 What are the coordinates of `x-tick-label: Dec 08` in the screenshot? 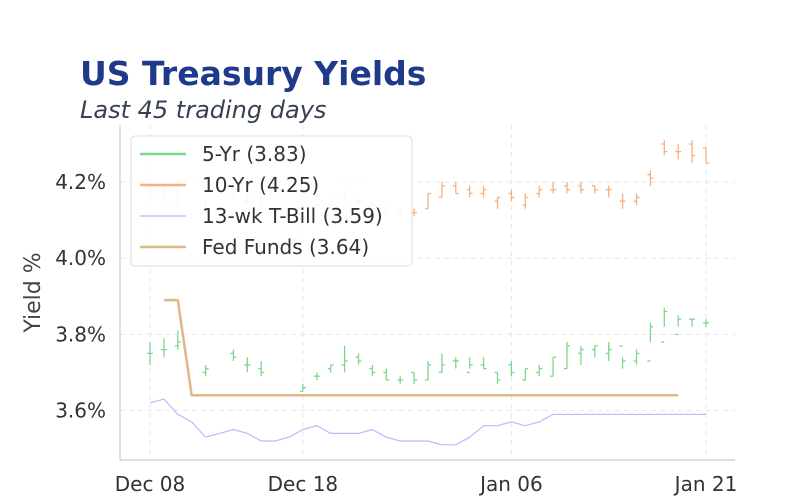 It's located at (150, 484).